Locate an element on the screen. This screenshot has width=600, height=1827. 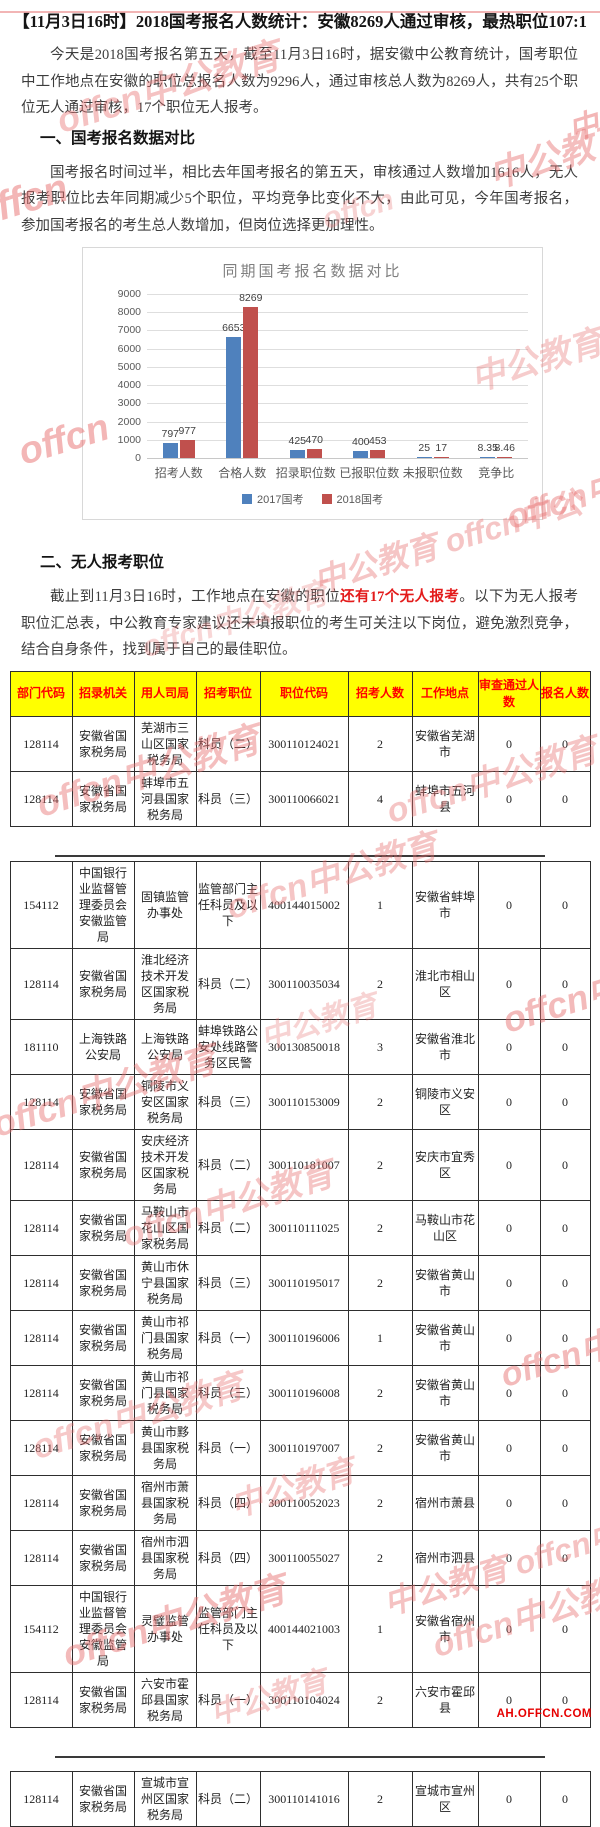
table-cell: 安徽省淮北市 is located at coordinates (445, 1046).